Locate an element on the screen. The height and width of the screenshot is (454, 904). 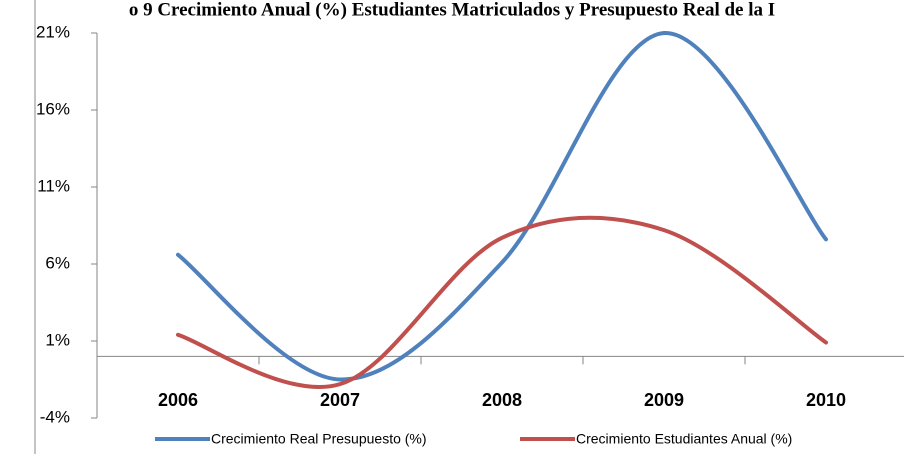
y-tick-label: -4% is located at coordinates (55, 416).